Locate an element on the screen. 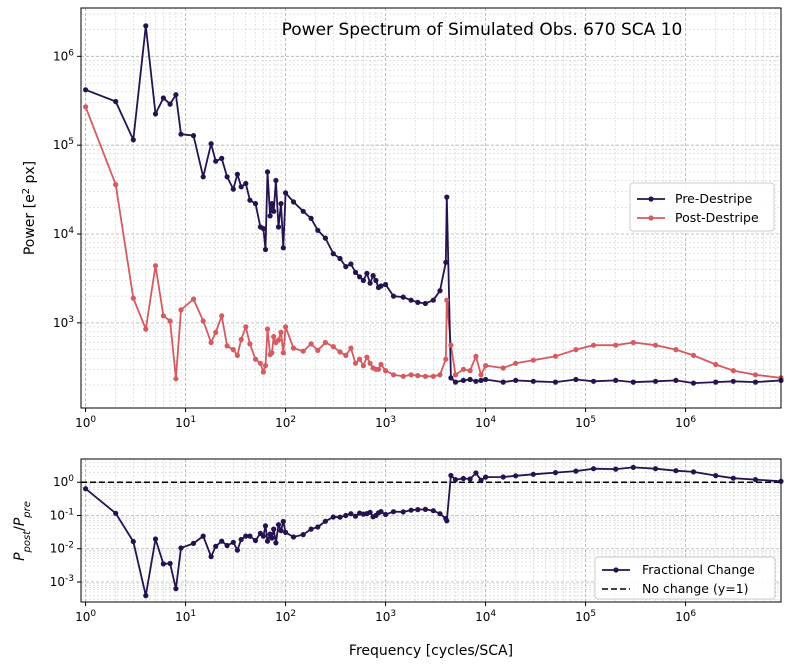 This screenshot has width=791, height=668. legend-post-marker is located at coordinates (651, 218).